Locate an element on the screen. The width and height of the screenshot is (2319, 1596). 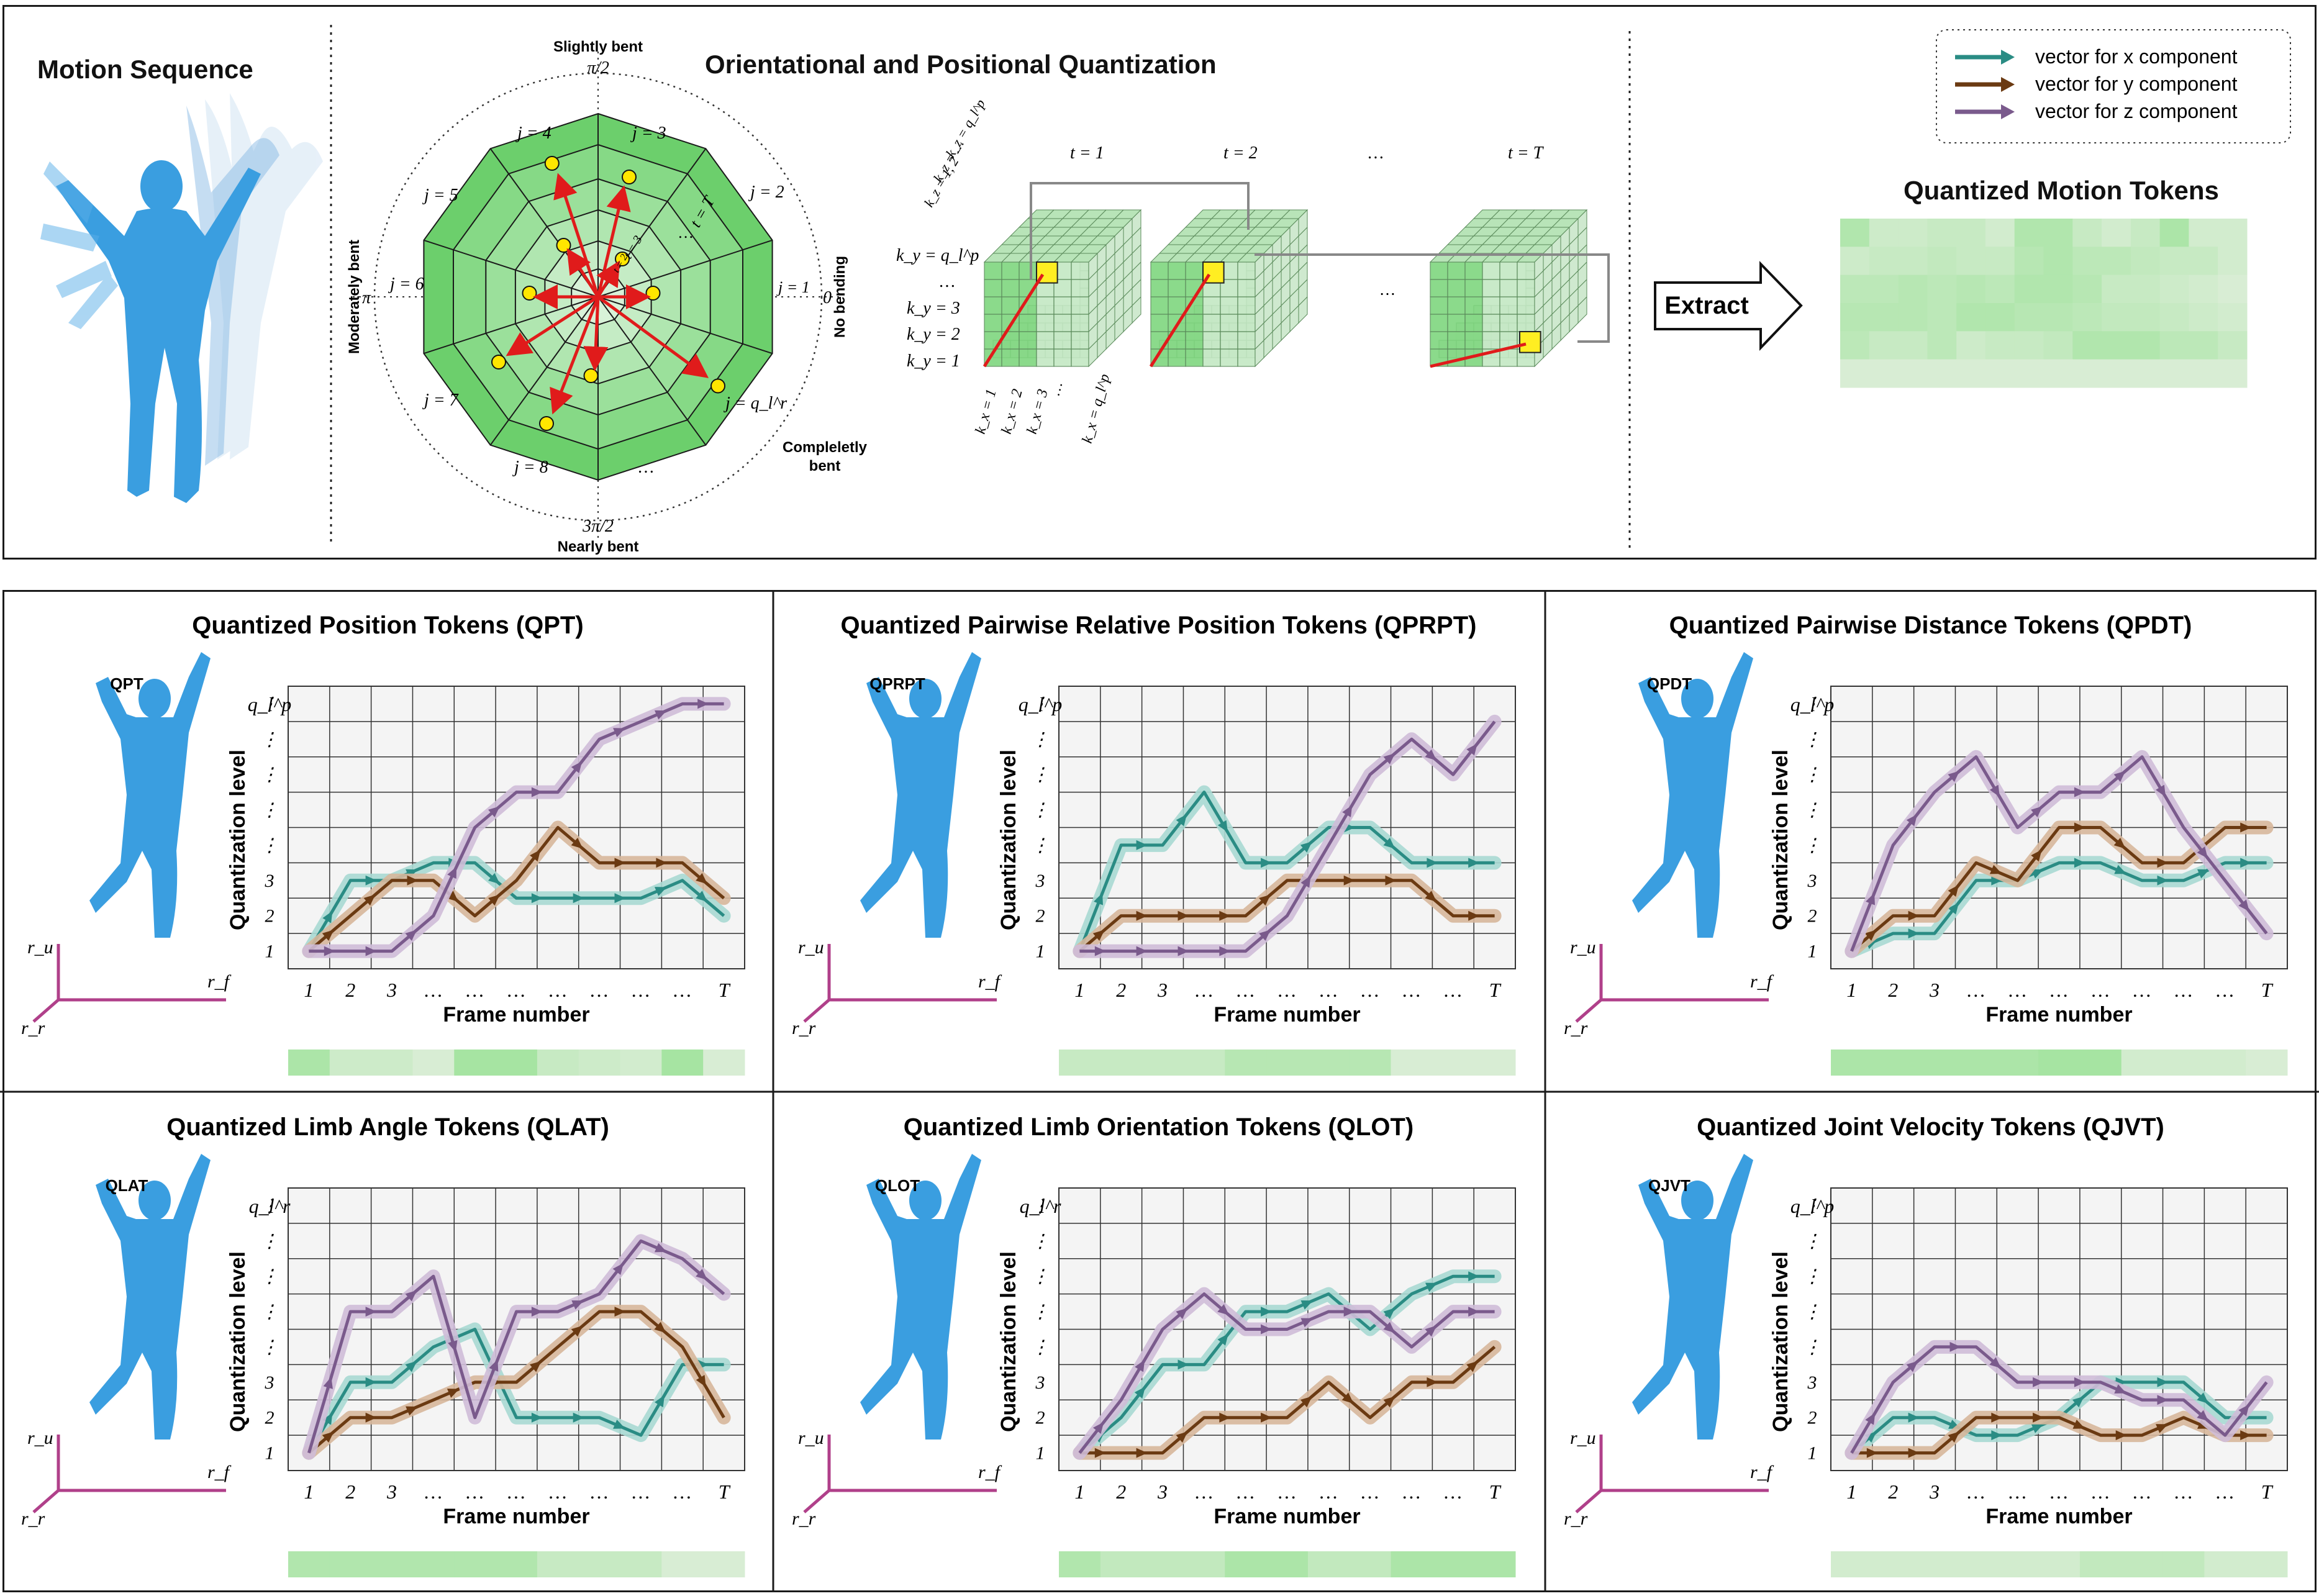
polar-spoke is located at coordinates (652, 371).